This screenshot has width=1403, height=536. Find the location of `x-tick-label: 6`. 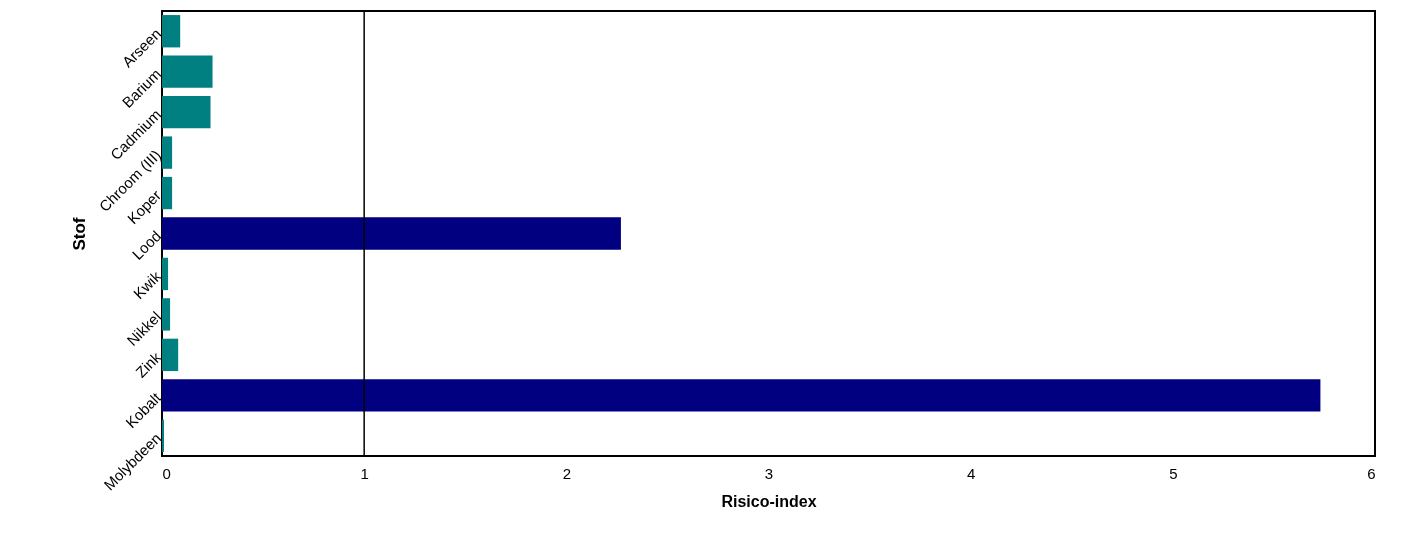

x-tick-label: 6 is located at coordinates (1371, 473).